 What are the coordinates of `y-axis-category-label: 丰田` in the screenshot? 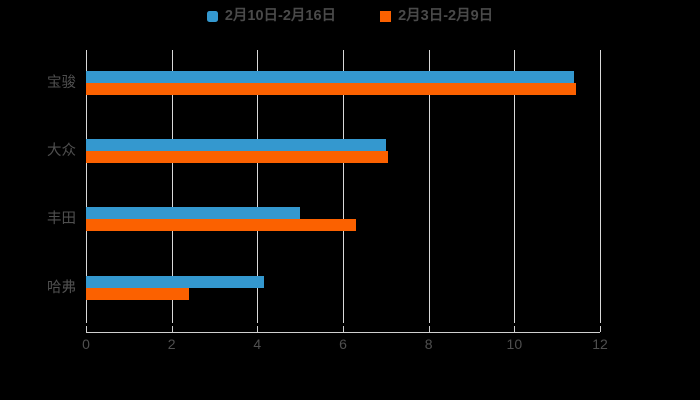 It's located at (61, 219).